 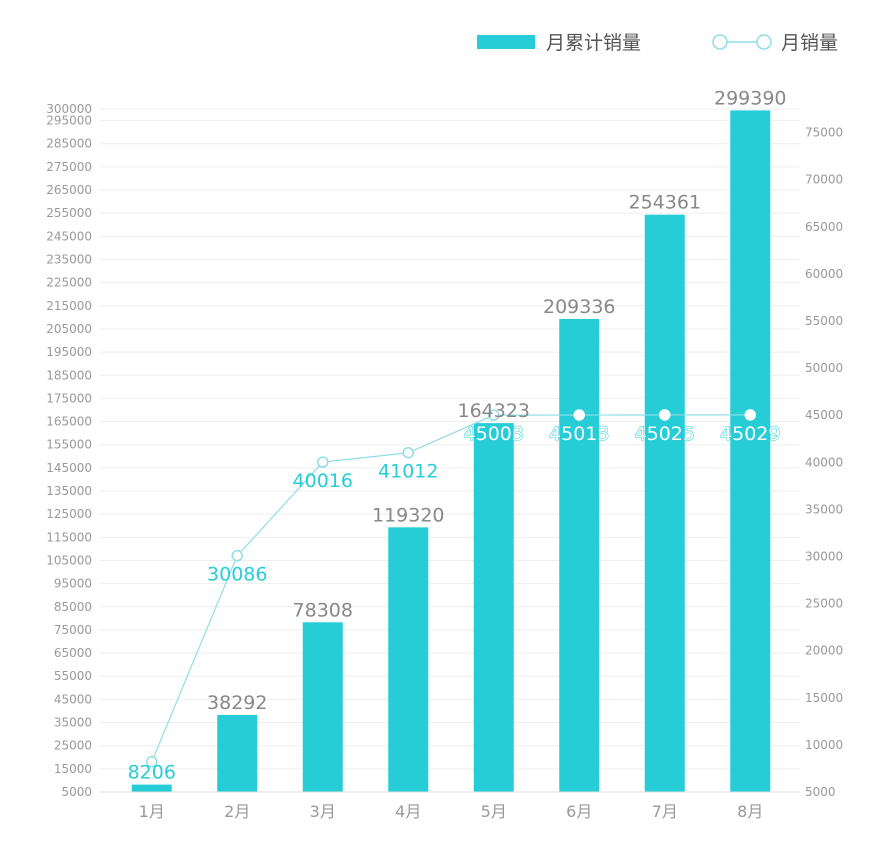 What do you see at coordinates (824, 274) in the screenshot?
I see `right-tick-label: 60000` at bounding box center [824, 274].